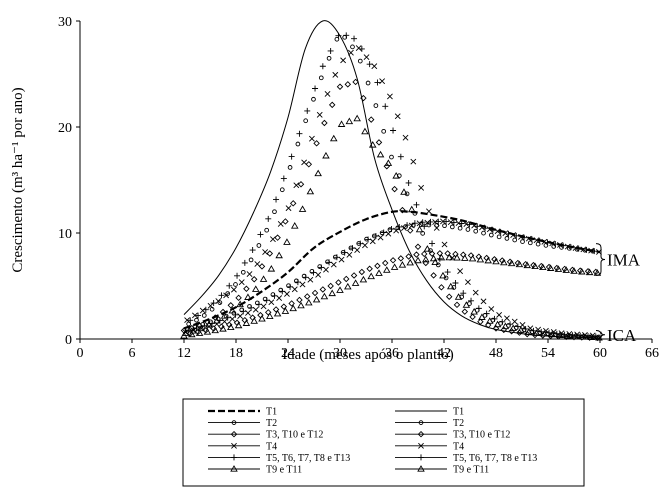 This screenshot has height=490, width=660. What do you see at coordinates (481, 435) in the screenshot?
I see `legend-label: T3, T10 e T12` at bounding box center [481, 435].